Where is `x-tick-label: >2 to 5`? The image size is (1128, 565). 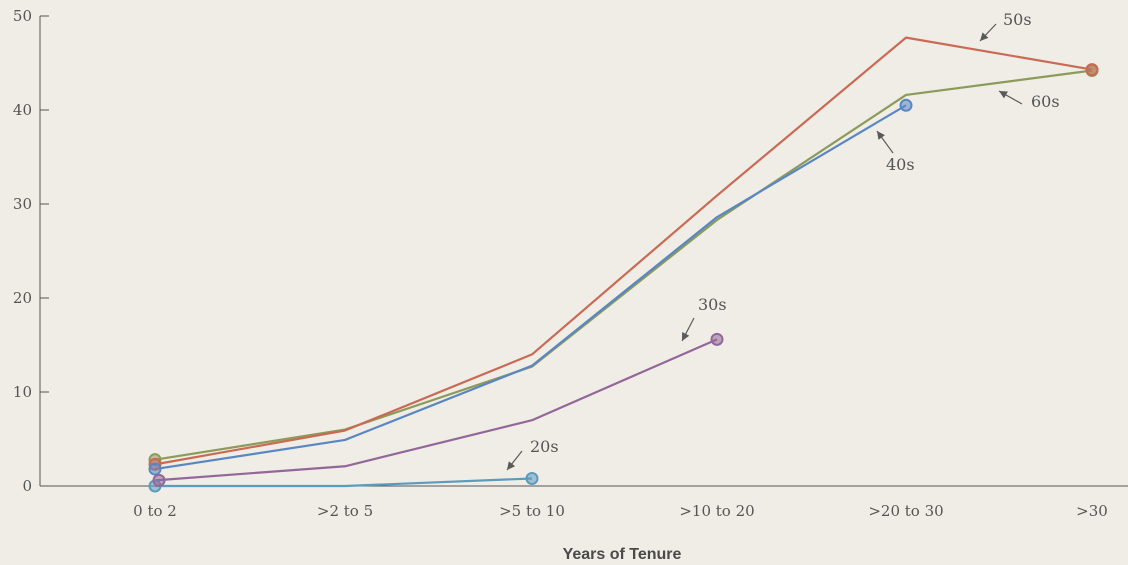 x-tick-label: >2 to 5 is located at coordinates (345, 511).